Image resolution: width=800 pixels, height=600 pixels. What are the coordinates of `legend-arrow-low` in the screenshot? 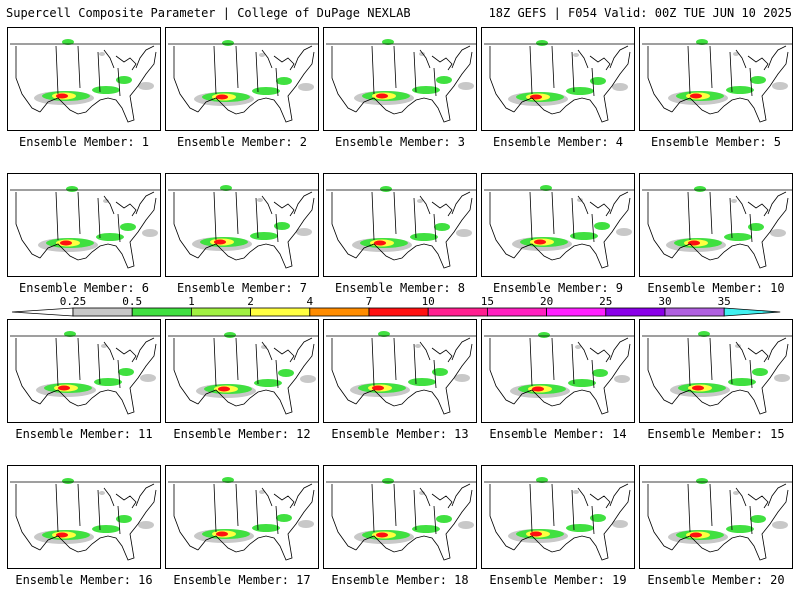 It's located at (42, 312).